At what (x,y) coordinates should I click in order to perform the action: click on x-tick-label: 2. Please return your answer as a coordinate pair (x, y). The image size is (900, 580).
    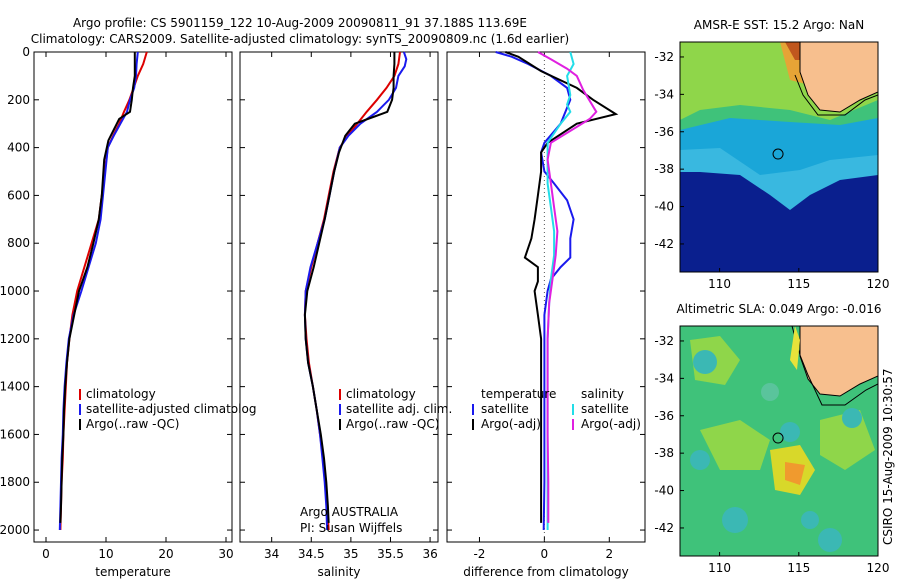
    Looking at the image, I should click on (609, 554).